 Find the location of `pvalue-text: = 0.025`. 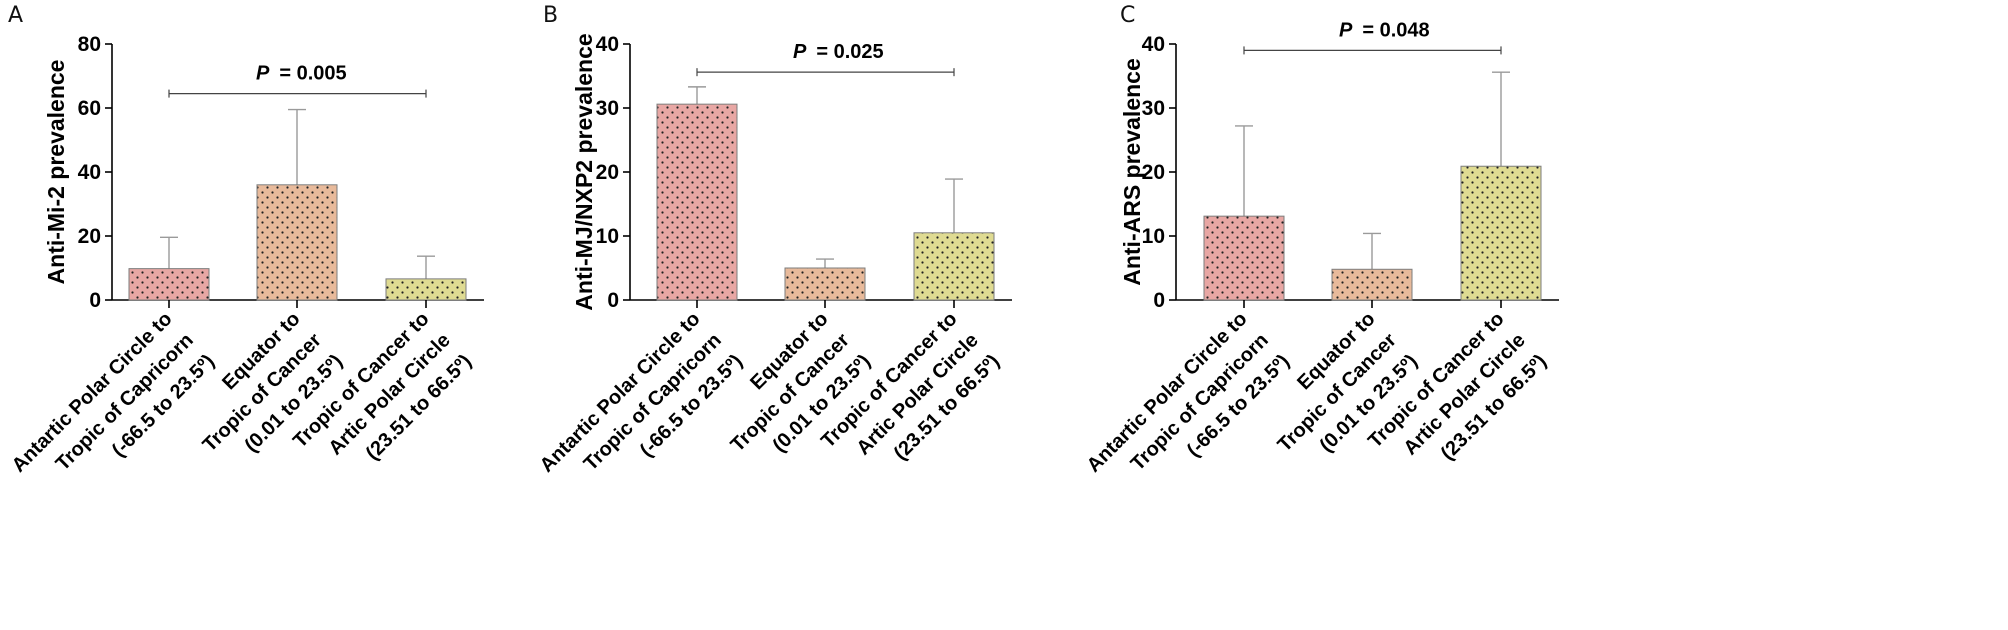

pvalue-text: = 0.025 is located at coordinates (849, 52).